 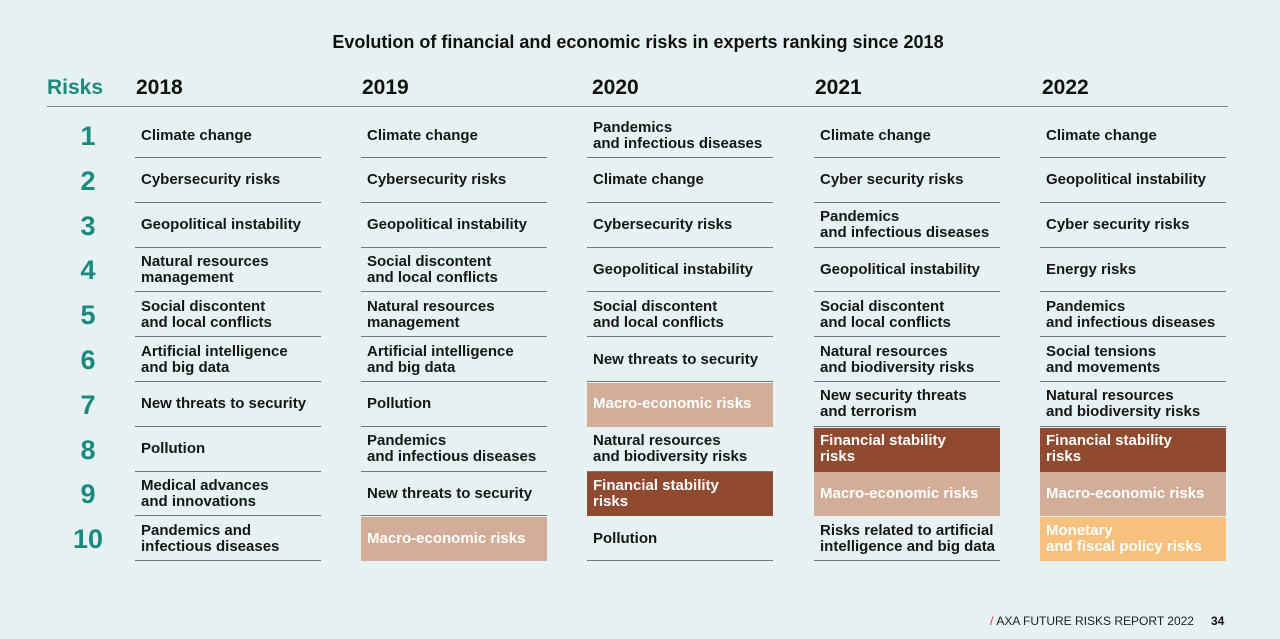 What do you see at coordinates (88, 225) in the screenshot?
I see `rank-number: 3` at bounding box center [88, 225].